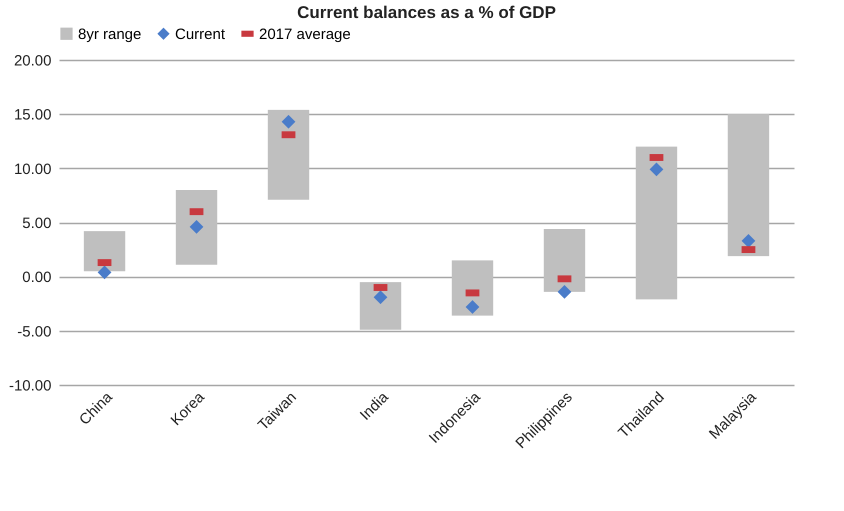 The image size is (844, 511). Describe the element at coordinates (30, 386) in the screenshot. I see `y-tick-label: -10.00` at that location.